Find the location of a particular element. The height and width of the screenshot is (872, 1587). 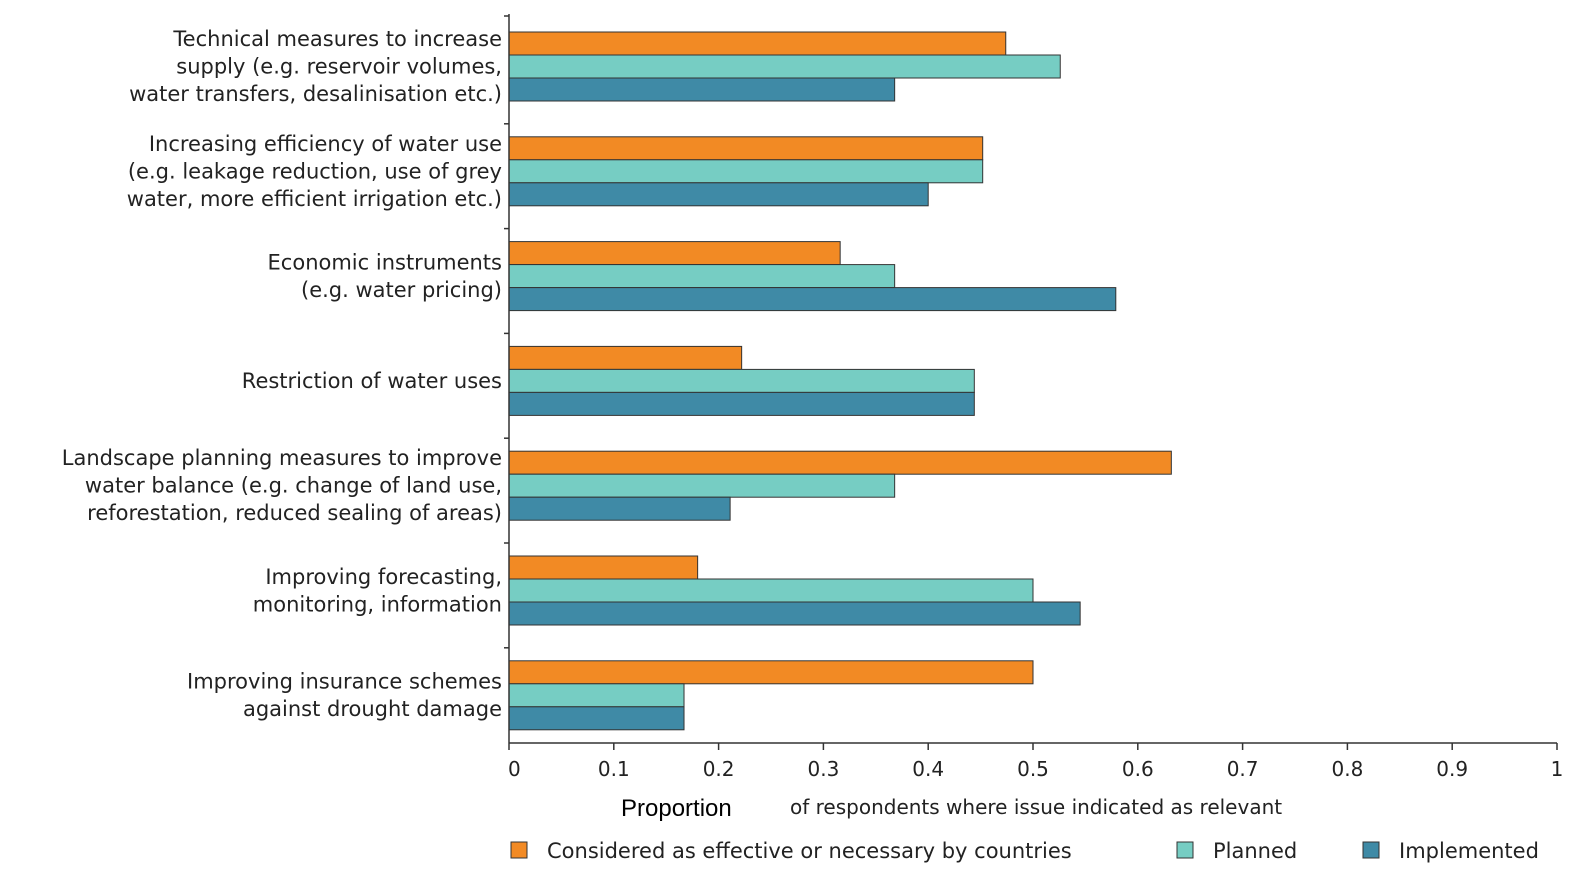

x-tick-label-8: 0.8 is located at coordinates (1347, 769).